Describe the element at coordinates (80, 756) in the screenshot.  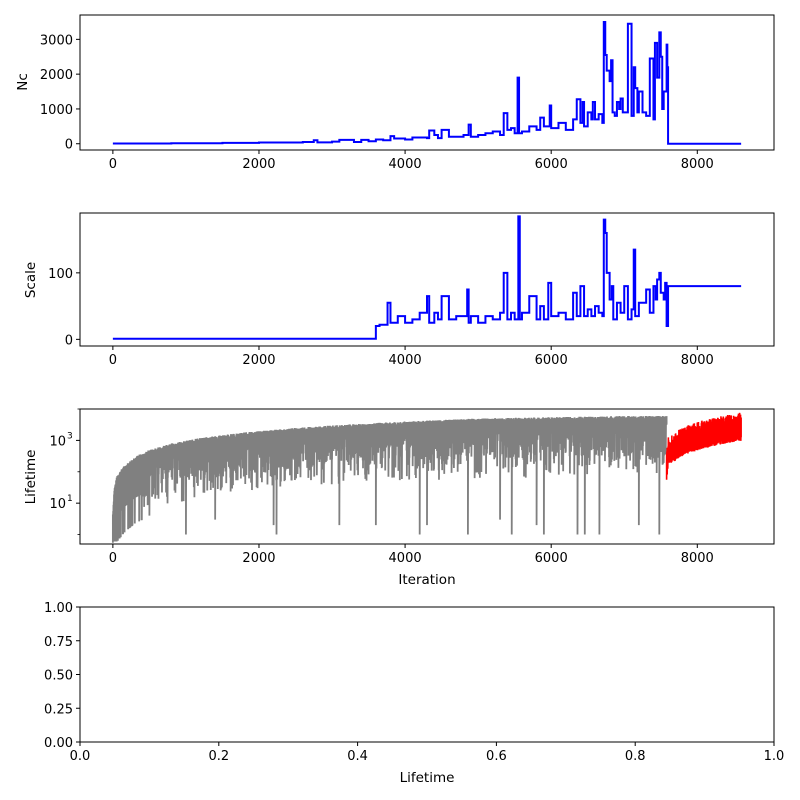
I see `empty-xtick-label: 0.0` at that location.